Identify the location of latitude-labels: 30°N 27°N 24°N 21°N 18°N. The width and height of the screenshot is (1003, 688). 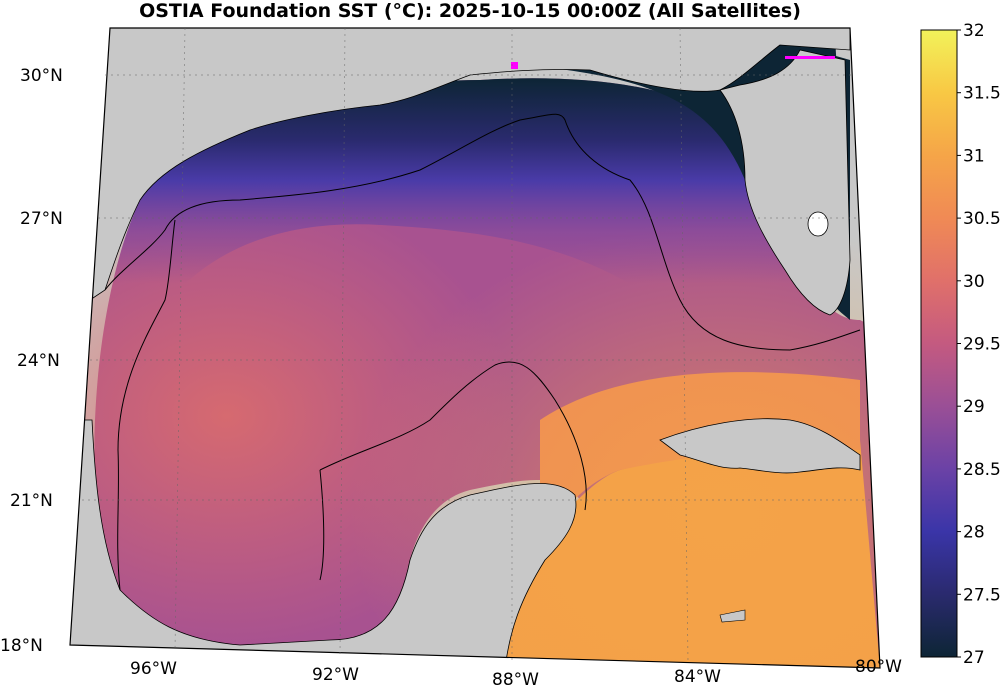
(31, 361).